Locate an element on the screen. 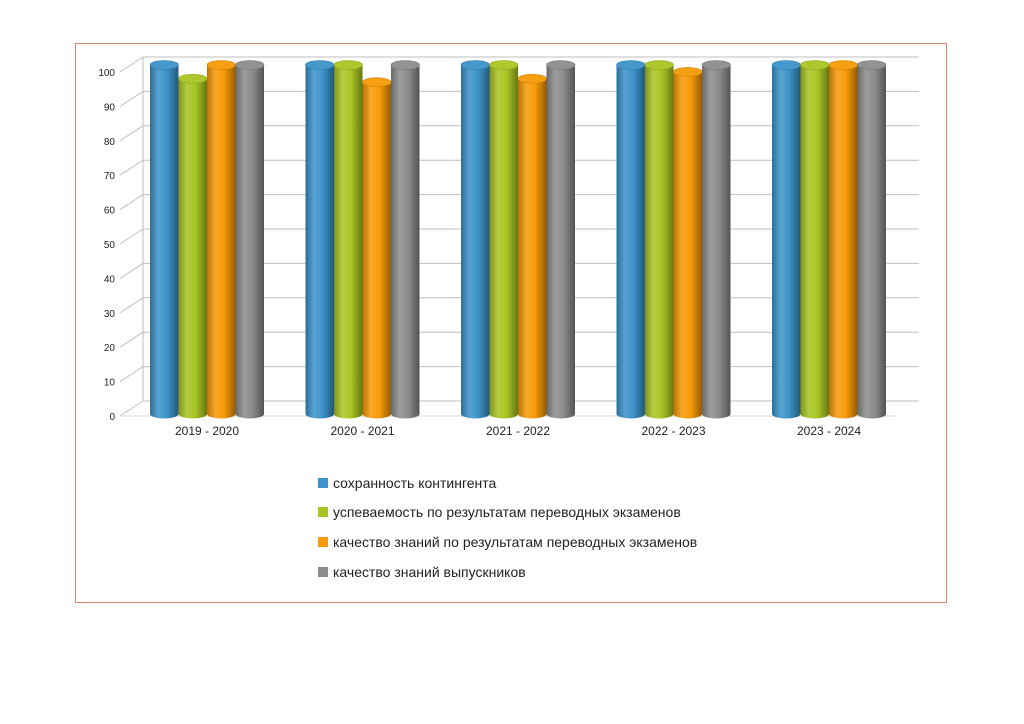 This screenshot has width=1024, height=724. y-tick-label: 70 is located at coordinates (110, 176).